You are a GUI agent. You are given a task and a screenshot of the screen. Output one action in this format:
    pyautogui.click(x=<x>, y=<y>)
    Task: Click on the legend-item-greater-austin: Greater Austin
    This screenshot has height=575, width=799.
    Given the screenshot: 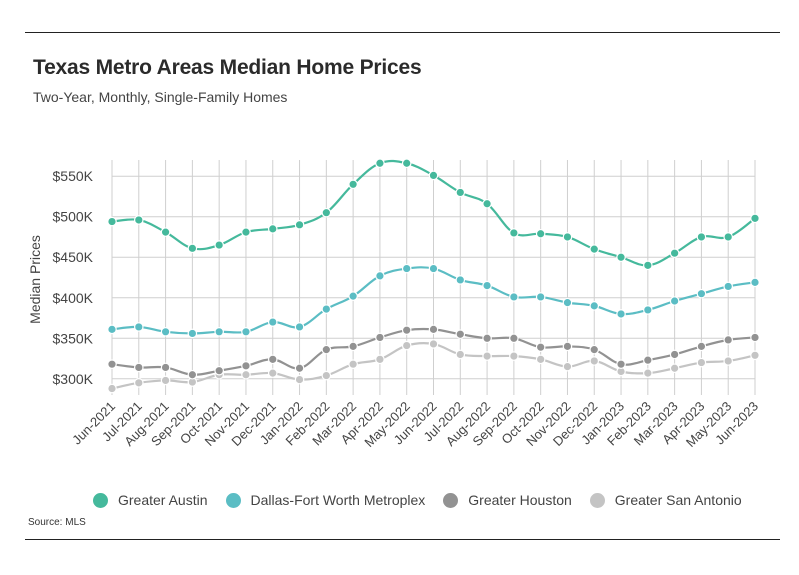 What is the action you would take?
    pyautogui.click(x=150, y=500)
    